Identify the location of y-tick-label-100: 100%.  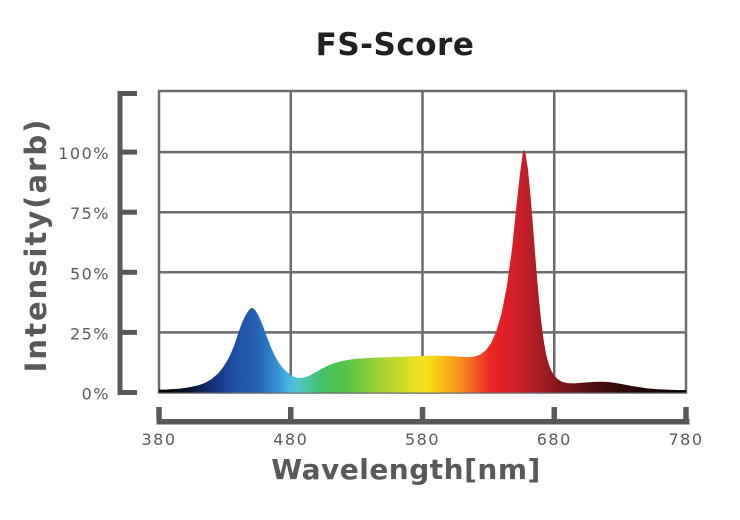
(84, 153).